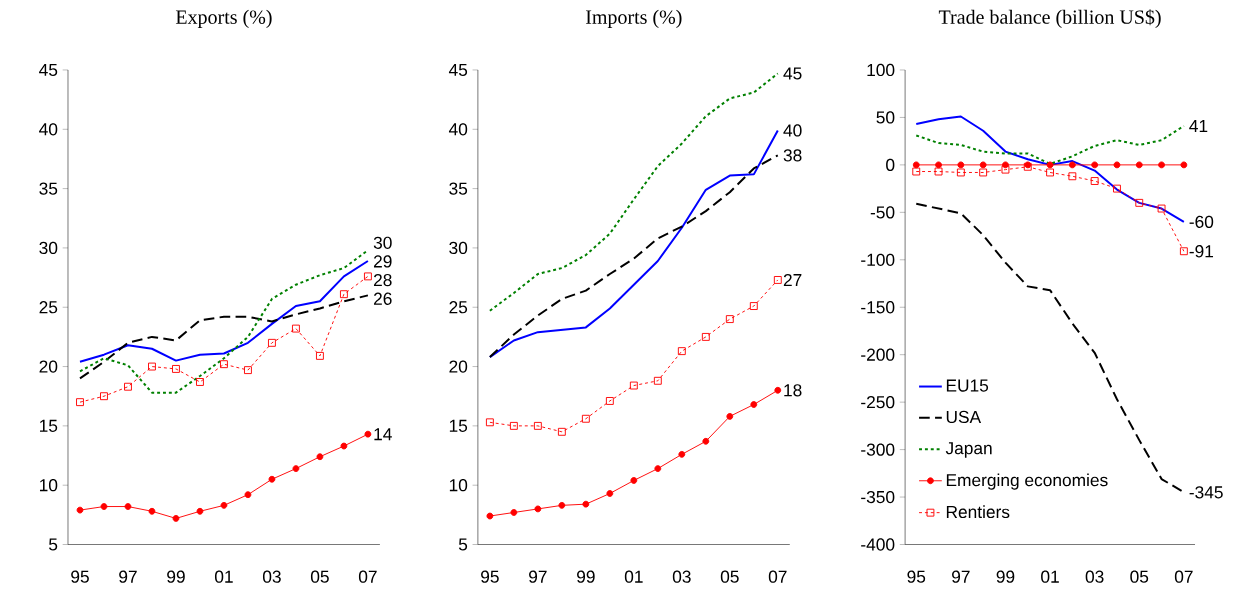  I want to click on data-label: 38, so click(792, 155).